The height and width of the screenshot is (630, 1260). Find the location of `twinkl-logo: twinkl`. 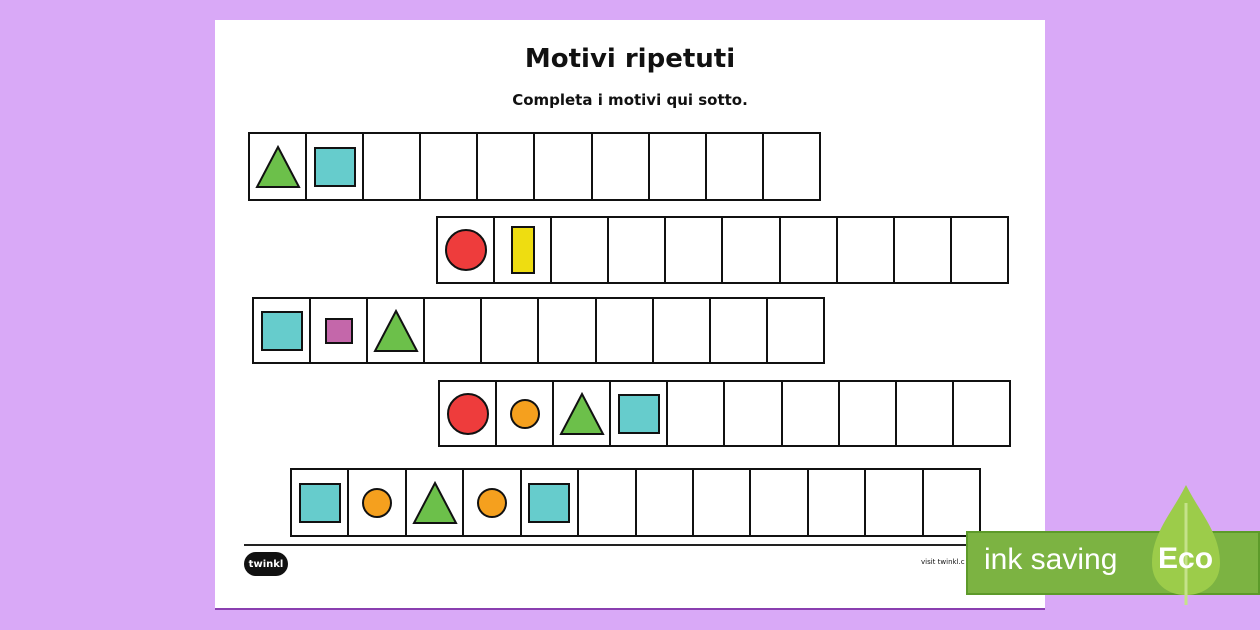

twinkl-logo: twinkl is located at coordinates (266, 564).